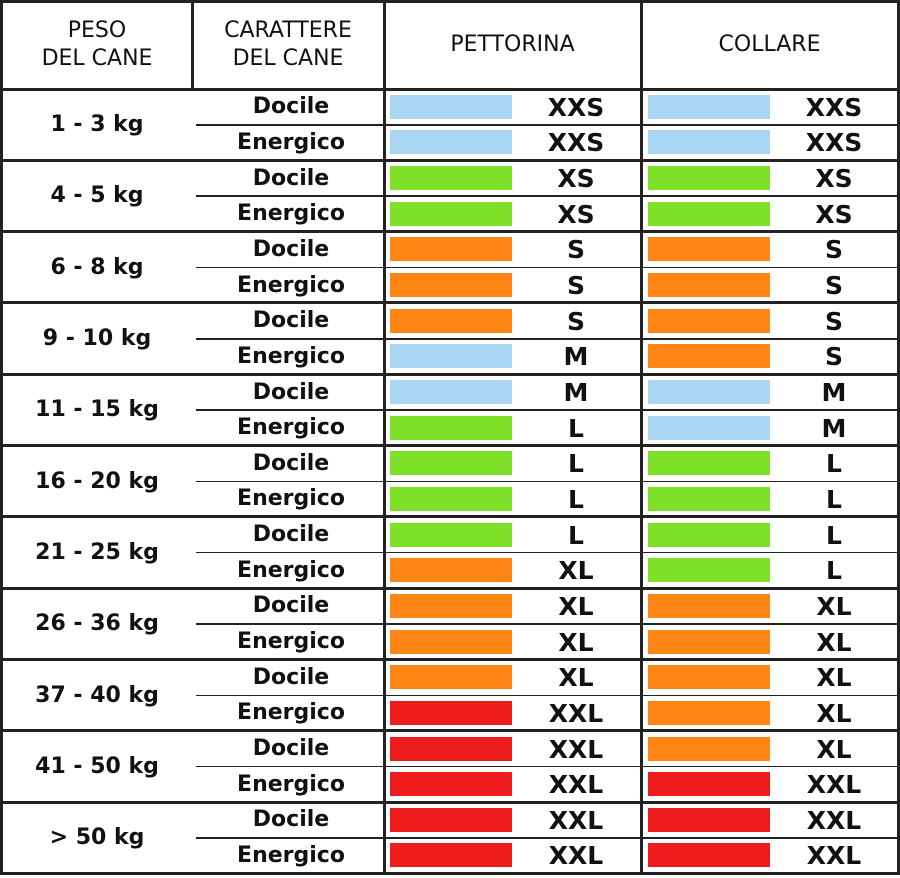 This screenshot has height=878, width=900. What do you see at coordinates (97, 766) in the screenshot?
I see `weight-label: 41 - 50 kg` at bounding box center [97, 766].